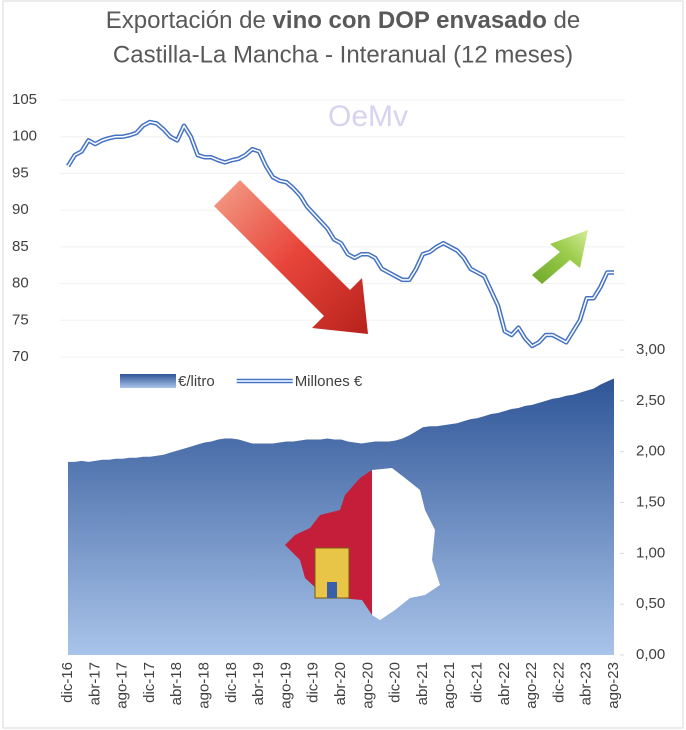 The height and width of the screenshot is (730, 686). What do you see at coordinates (560, 257) in the screenshot?
I see `up-arrow` at bounding box center [560, 257].